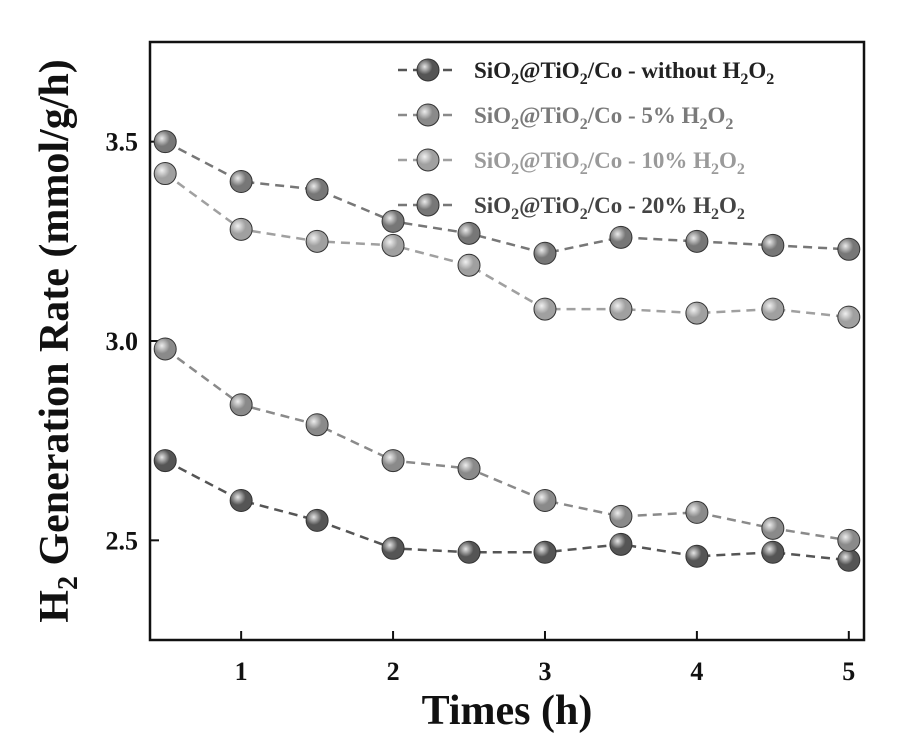 Image resolution: width=920 pixels, height=751 pixels. I want to click on y-axis-title-rest: Generation Rate (mmol/g/h), so click(55, 317).